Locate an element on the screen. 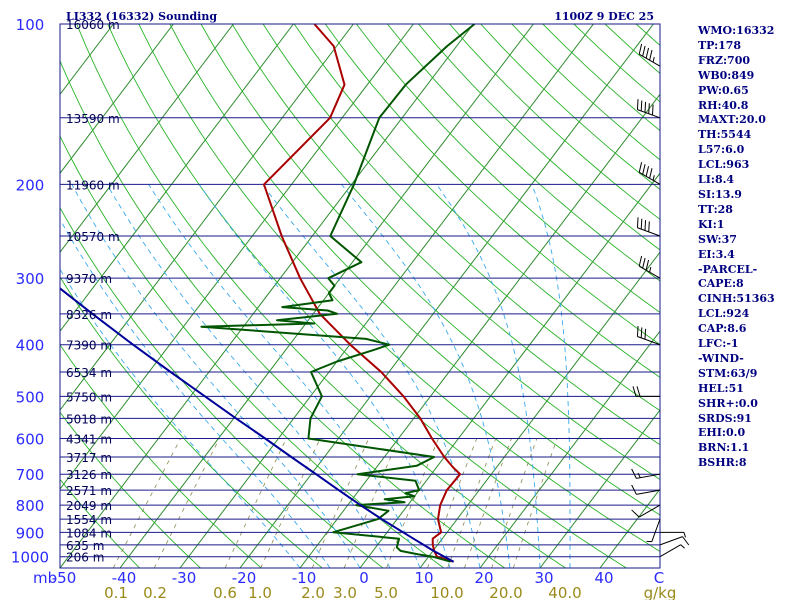 This screenshot has width=800, height=600. temperature-tick-label: 0 is located at coordinates (364, 578).